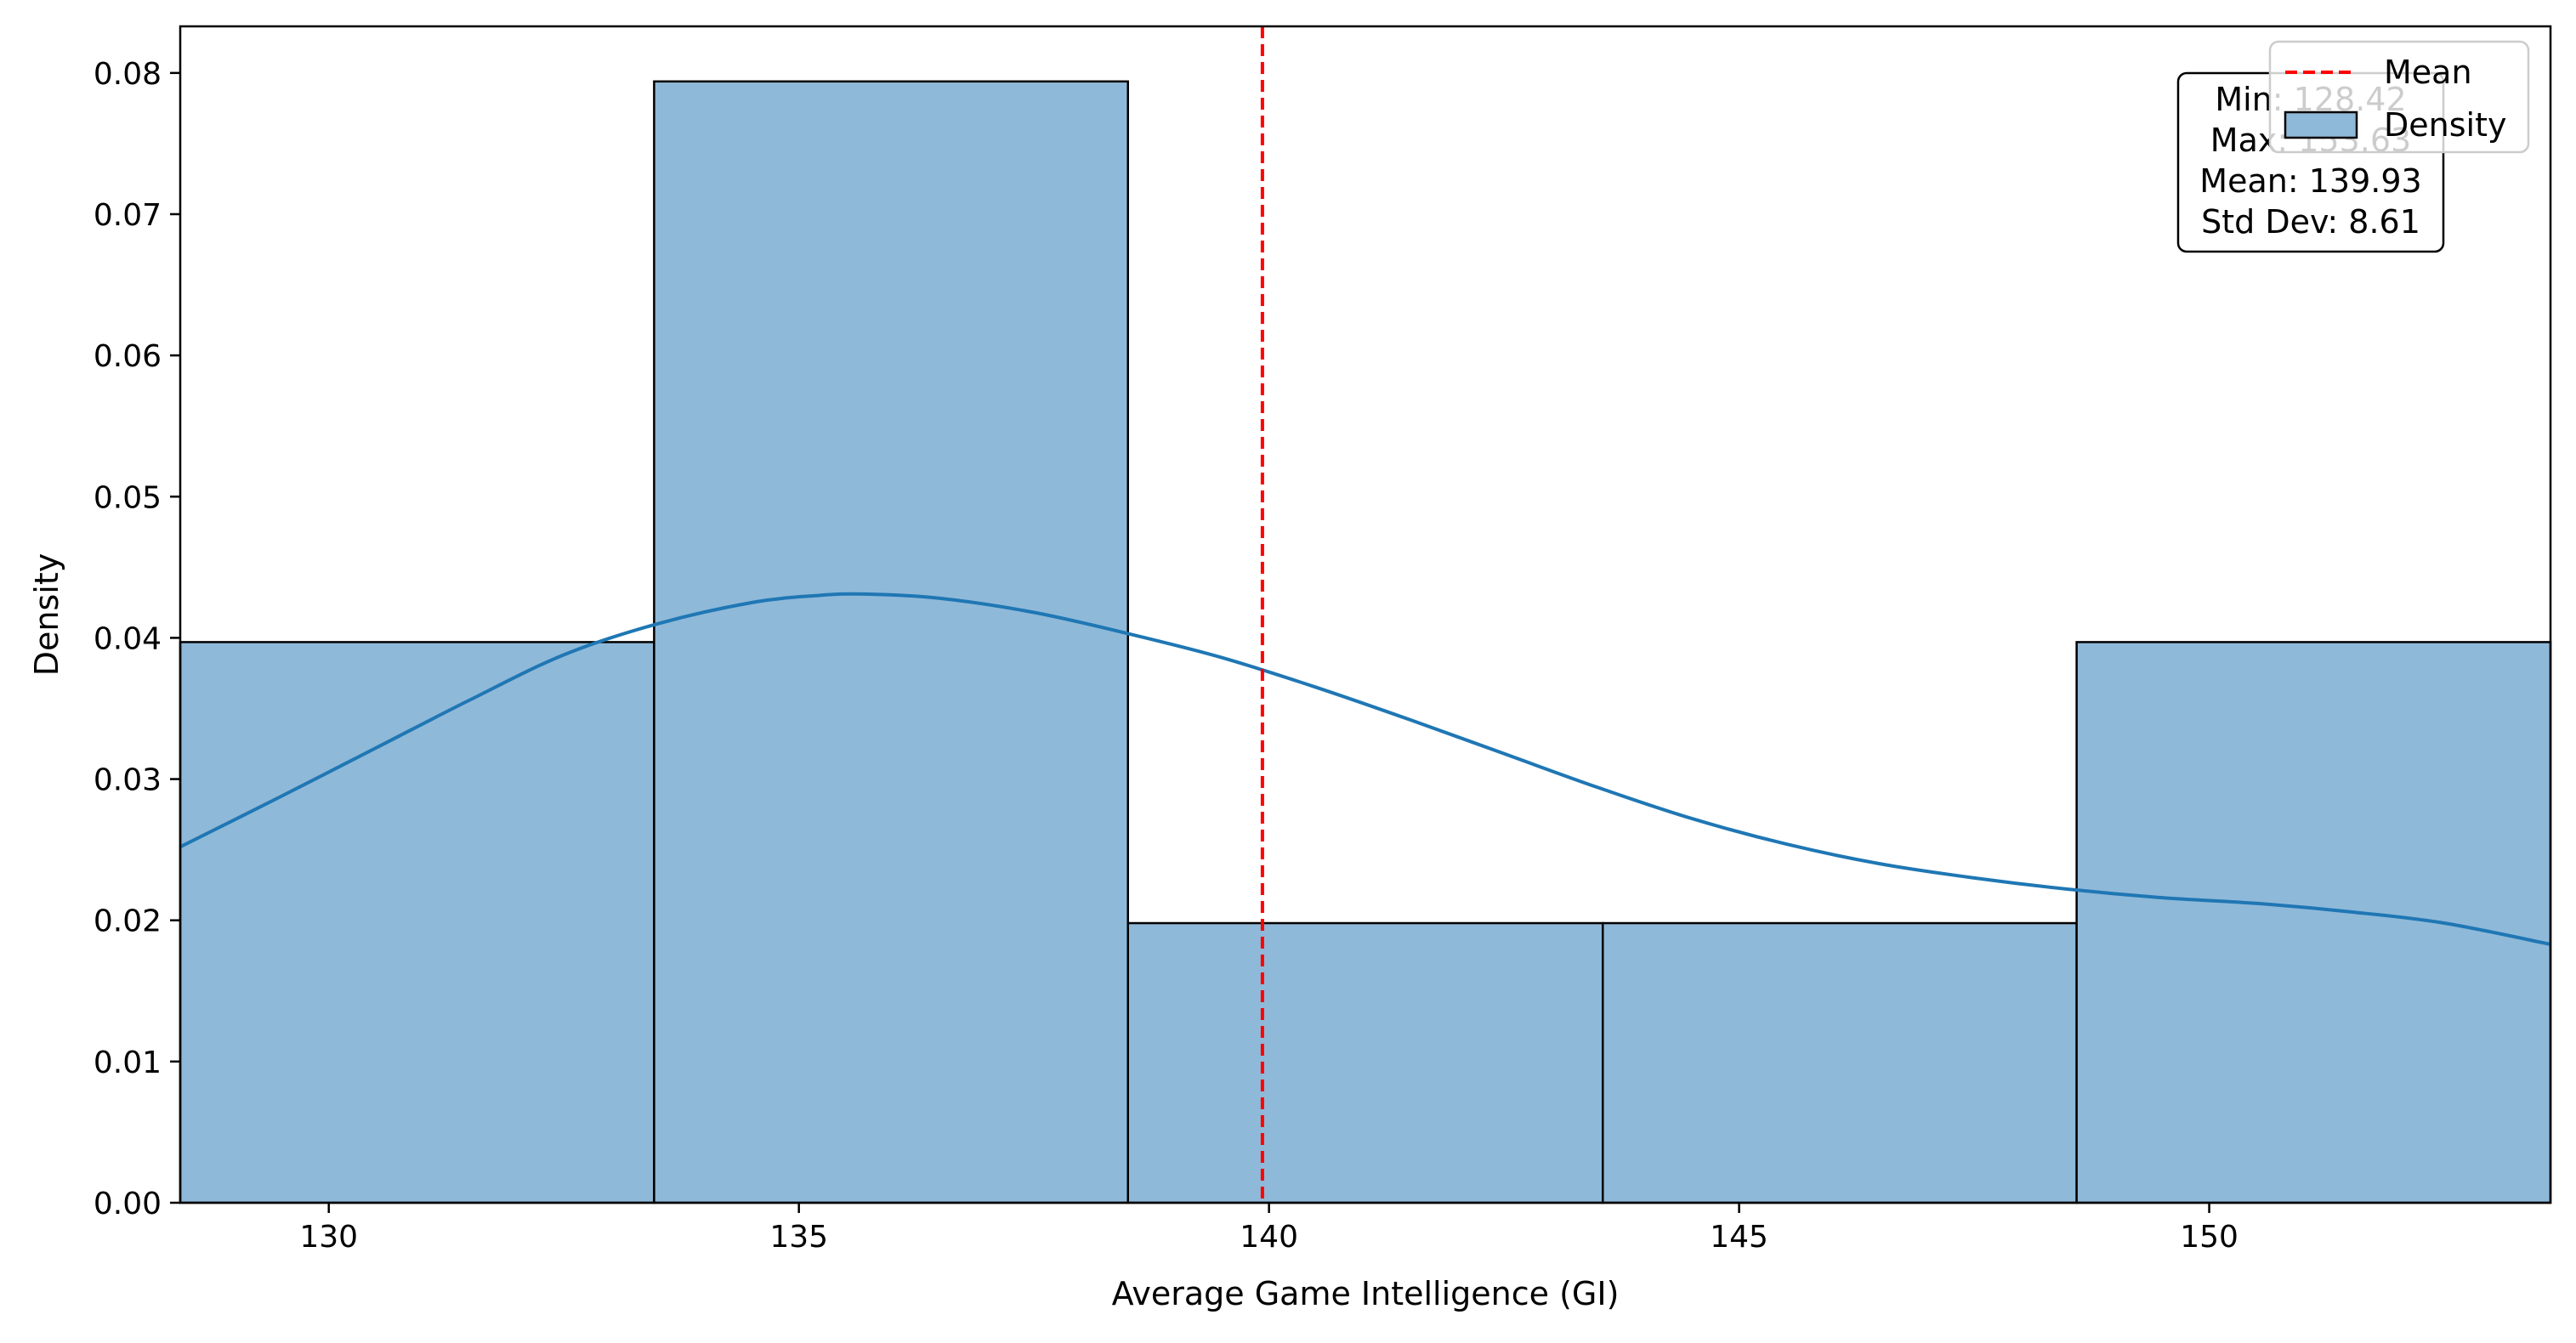 The height and width of the screenshot is (1343, 2576). What do you see at coordinates (1269, 1237) in the screenshot?
I see `x-tick-label: 140` at bounding box center [1269, 1237].